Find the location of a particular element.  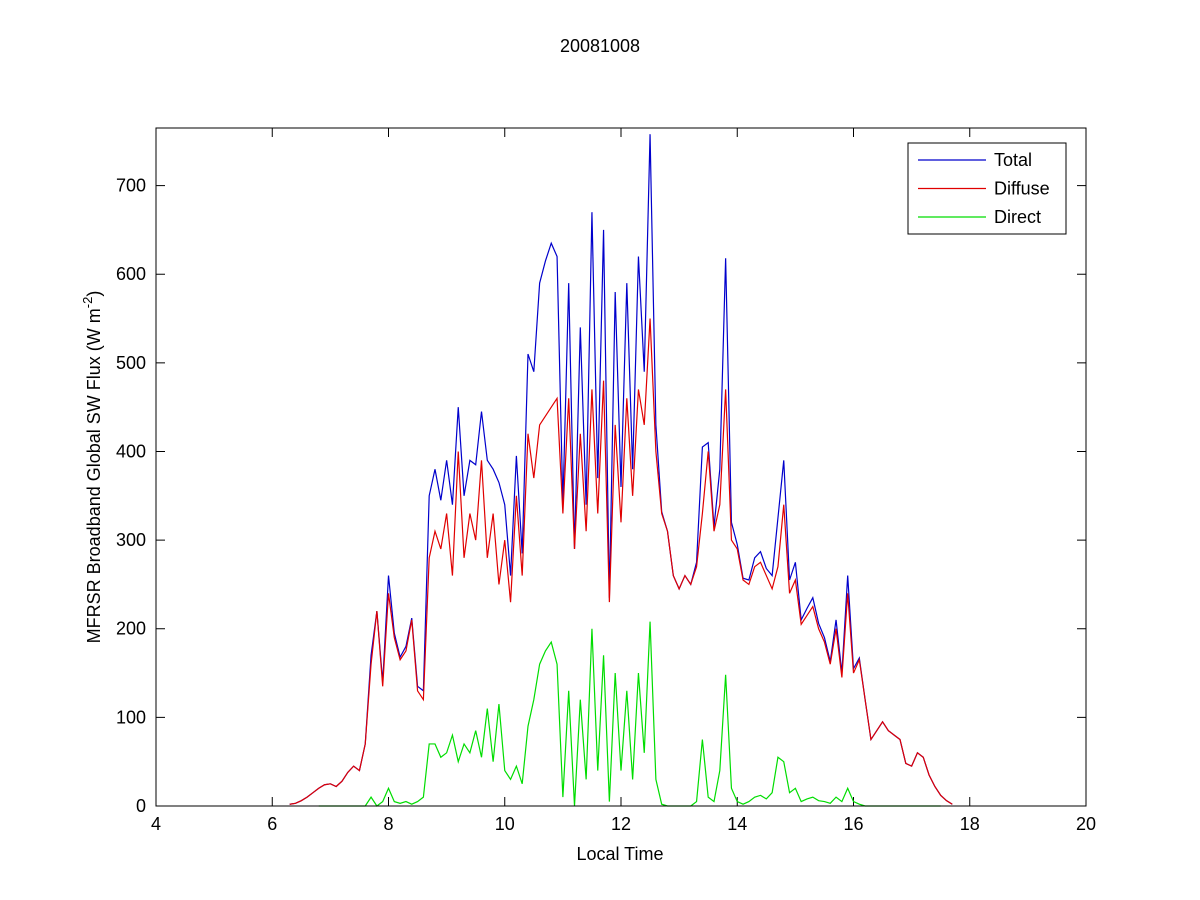

x-tick-label: 12 is located at coordinates (621, 824).